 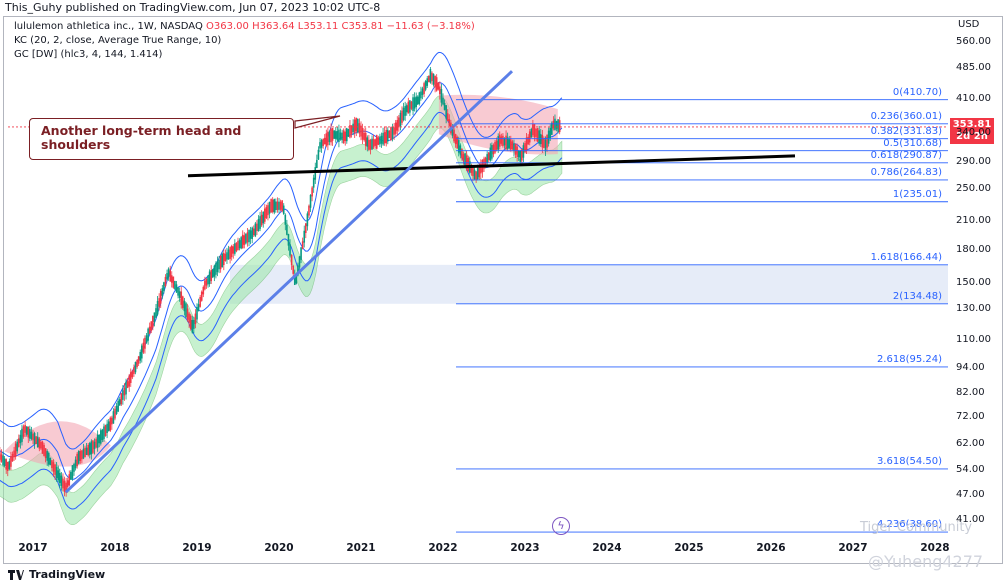 What do you see at coordinates (561, 526) in the screenshot?
I see `lightning-icon: ϟ` at bounding box center [561, 526].